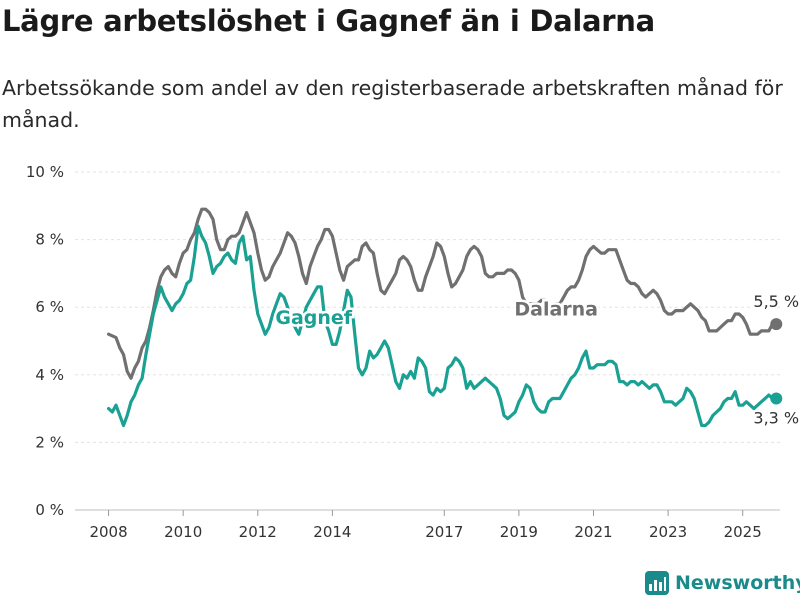 The image size is (800, 600). Describe the element at coordinates (776, 417) in the screenshot. I see `end-label-gagnef: 3,3 %` at that location.